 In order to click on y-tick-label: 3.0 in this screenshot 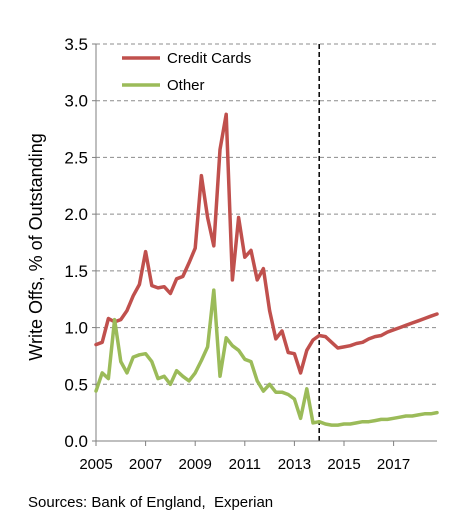, I will do `click(76, 101)`.